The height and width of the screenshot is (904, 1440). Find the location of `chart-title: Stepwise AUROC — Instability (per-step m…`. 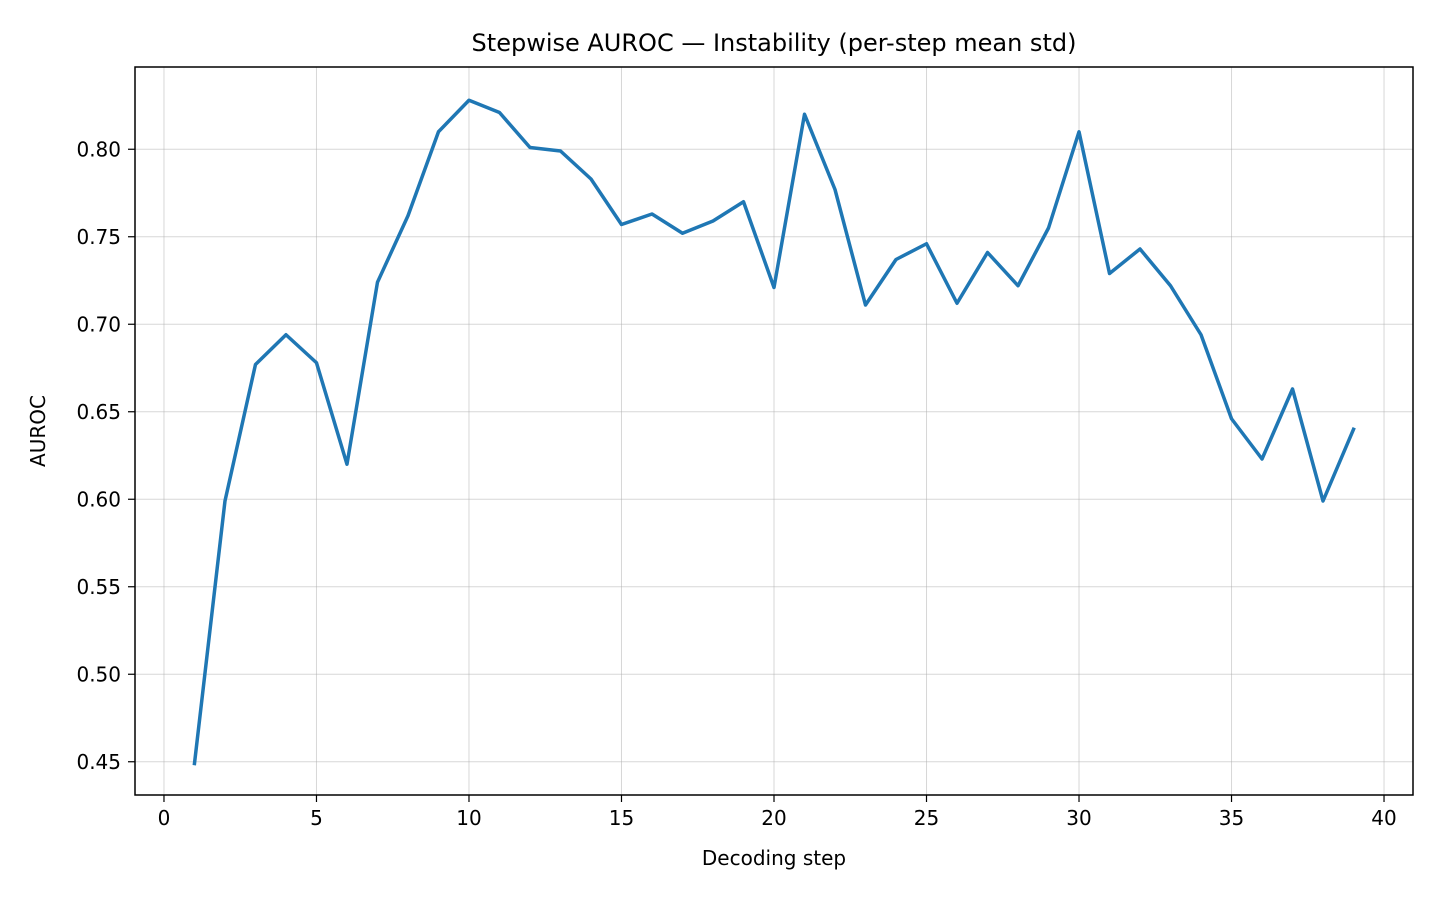

chart-title: Stepwise AUROC — Instability (per-step m… is located at coordinates (774, 43).